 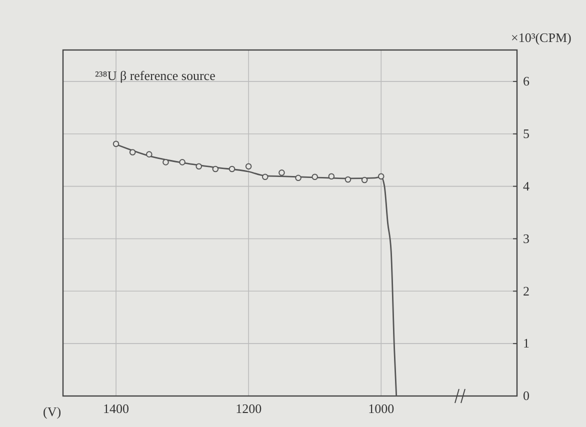 What do you see at coordinates (526, 396) in the screenshot?
I see `y-tick-label: 0` at bounding box center [526, 396].